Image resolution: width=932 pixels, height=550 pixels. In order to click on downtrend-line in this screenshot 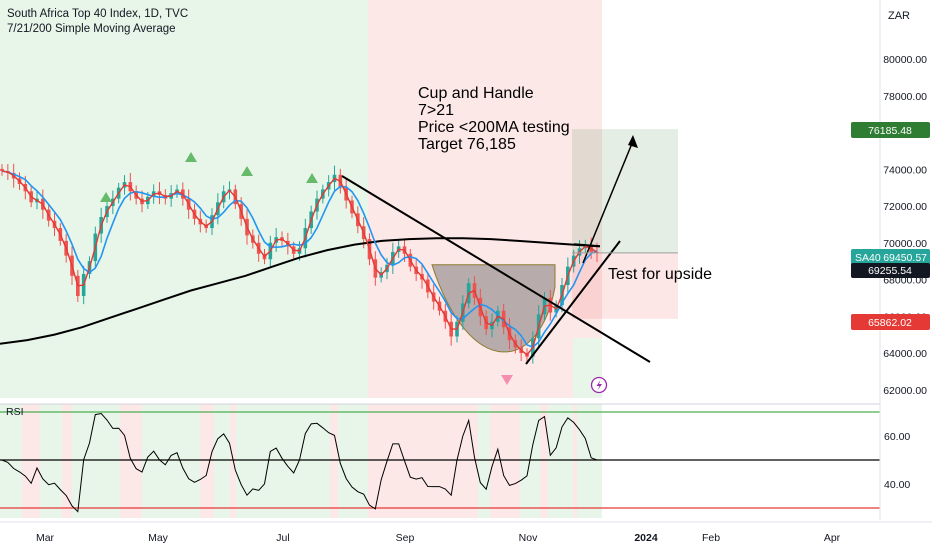, I will do `click(496, 269)`.